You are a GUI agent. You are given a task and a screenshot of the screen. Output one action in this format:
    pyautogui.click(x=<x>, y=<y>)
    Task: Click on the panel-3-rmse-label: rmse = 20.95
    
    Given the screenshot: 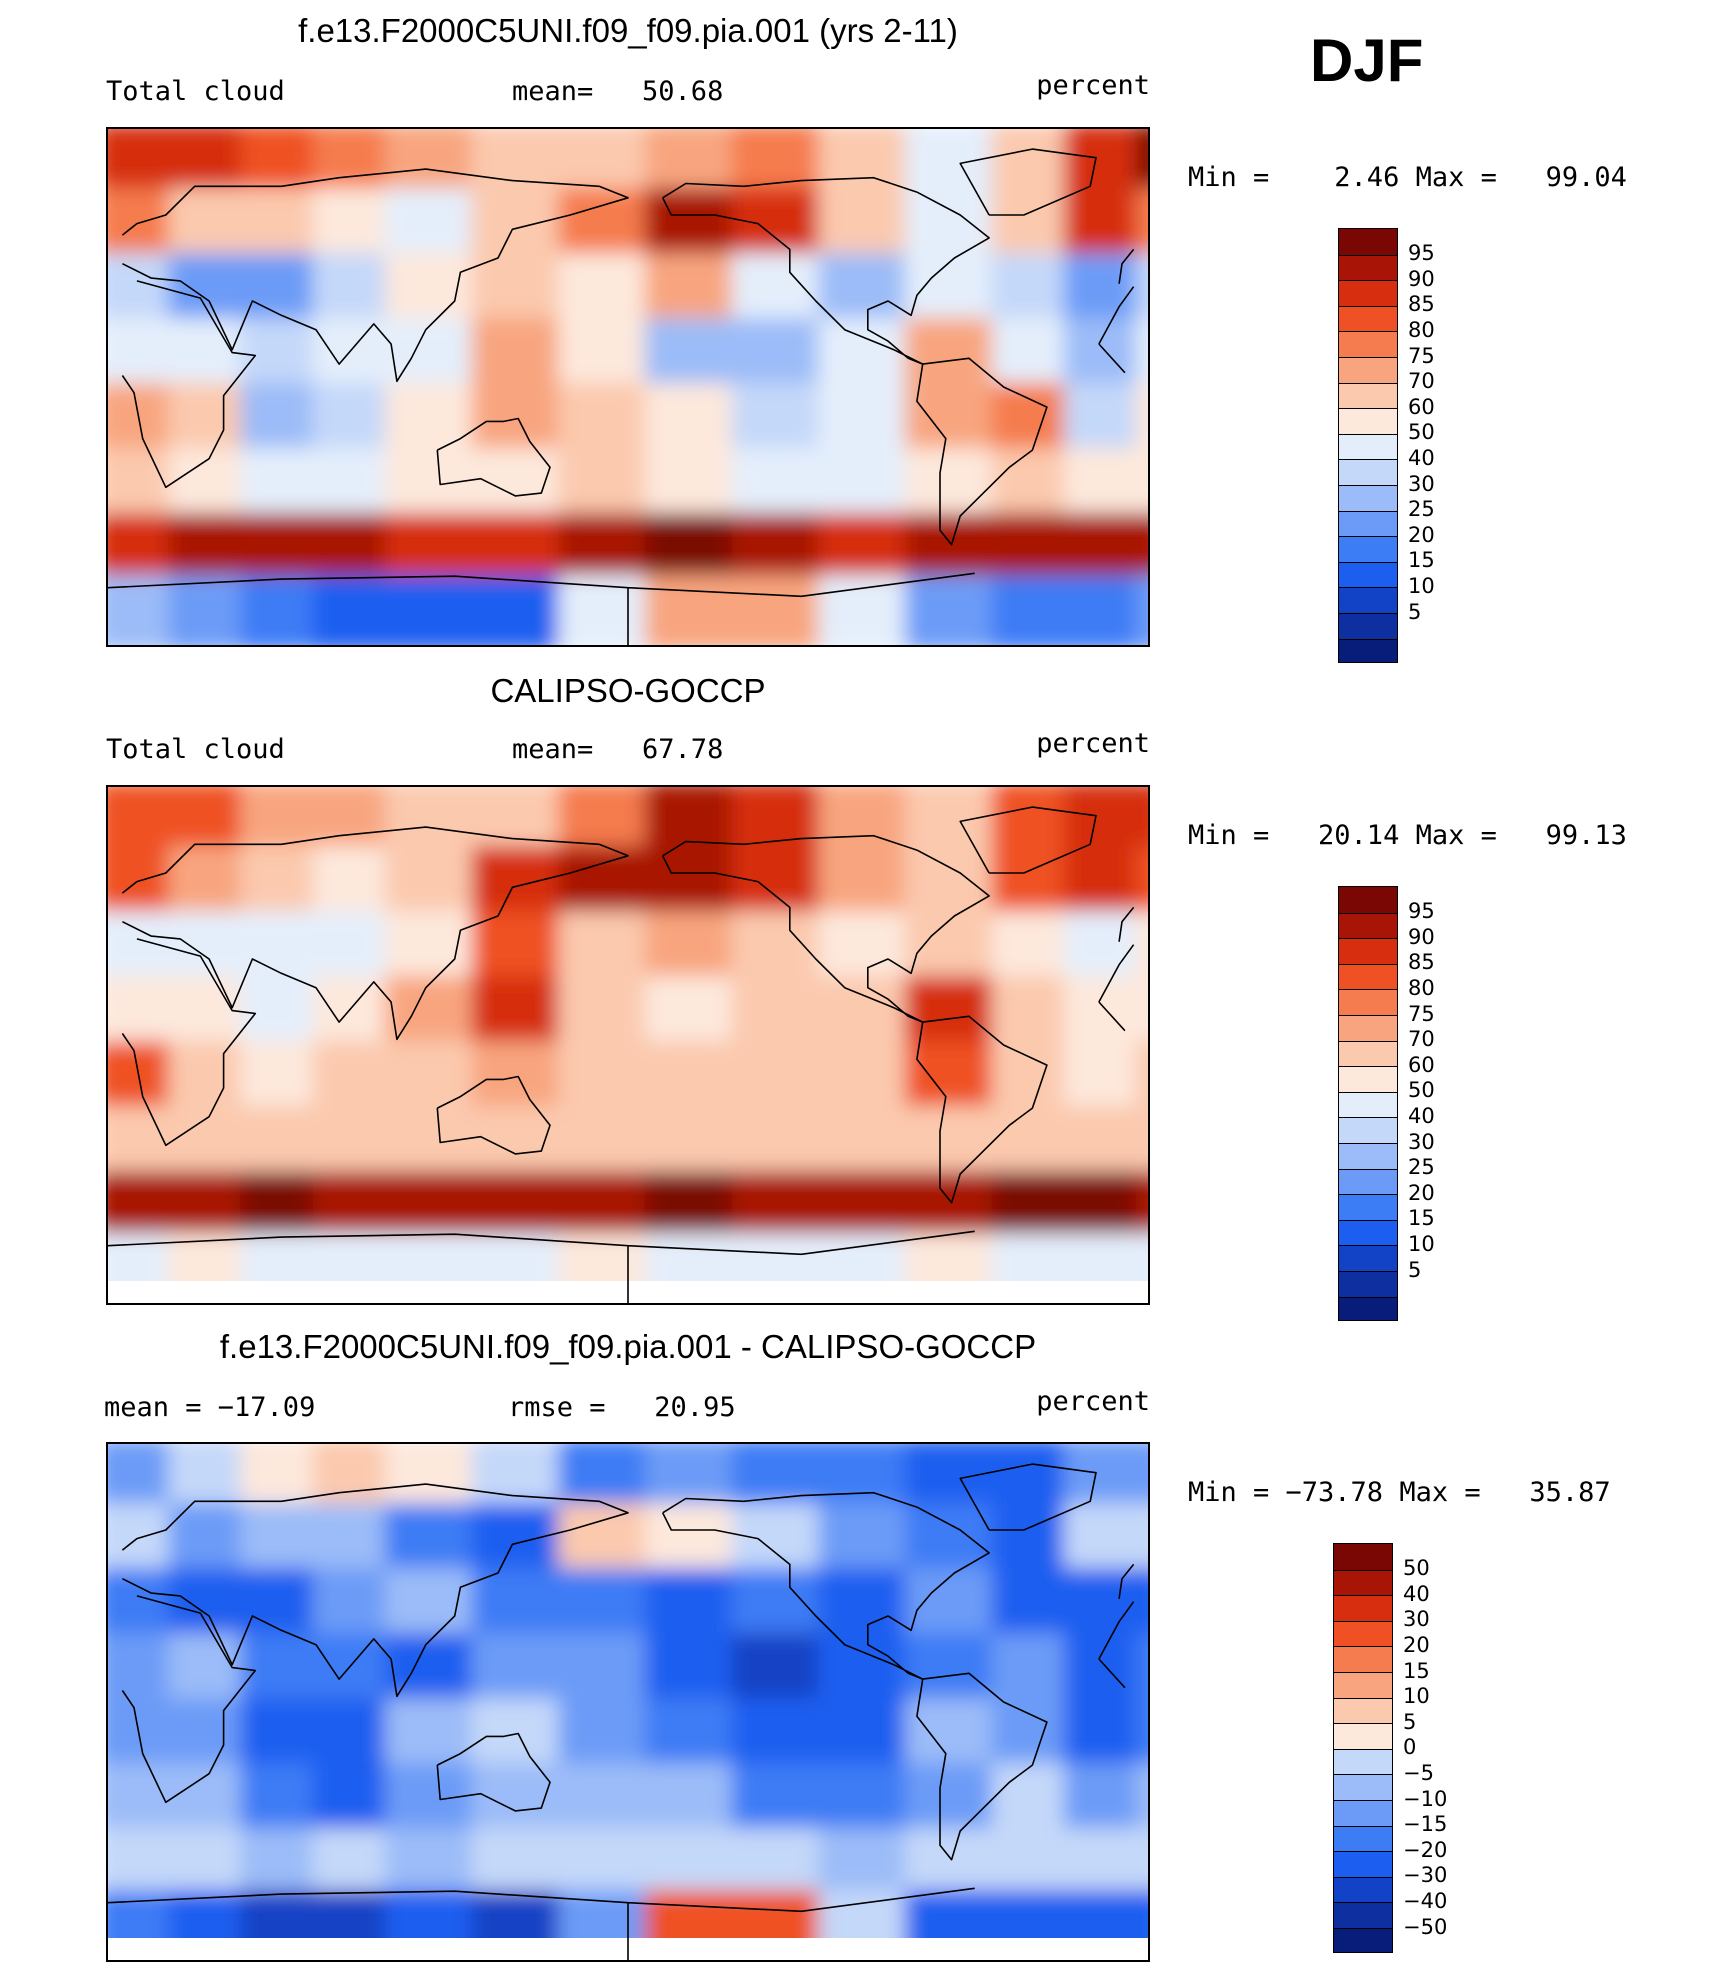 What is the action you would take?
    pyautogui.click(x=622, y=1407)
    